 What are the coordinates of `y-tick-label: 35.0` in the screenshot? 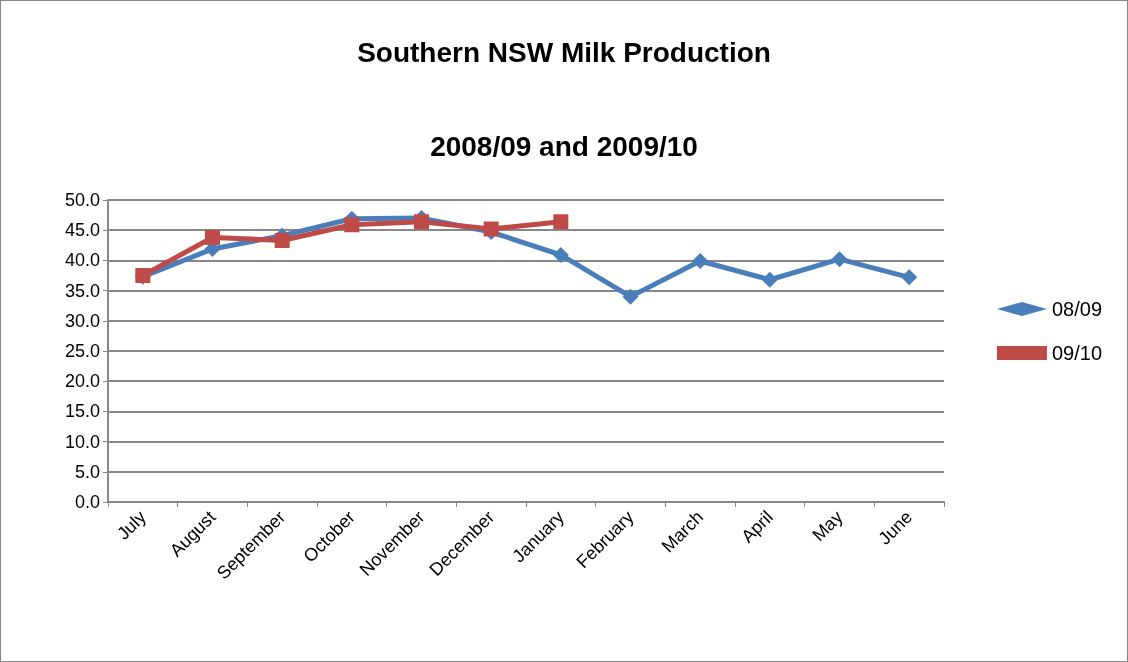 It's located at (82, 290).